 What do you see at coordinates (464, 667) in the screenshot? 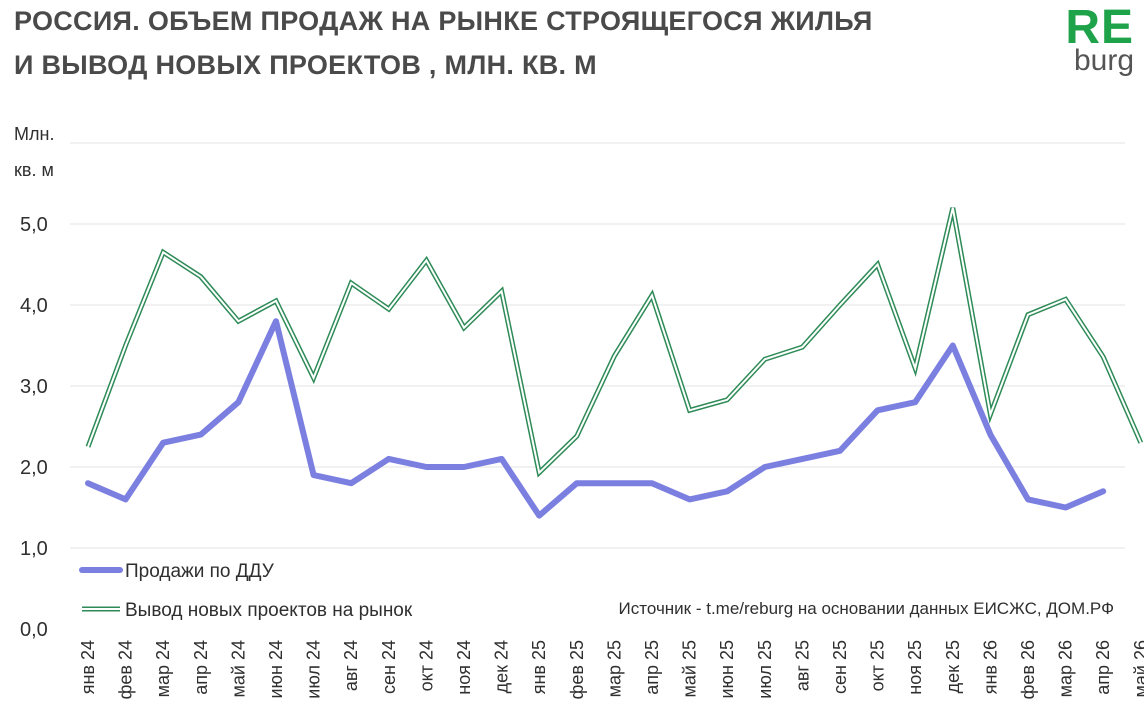
I see `x-tick-label: ноя 24` at bounding box center [464, 667].